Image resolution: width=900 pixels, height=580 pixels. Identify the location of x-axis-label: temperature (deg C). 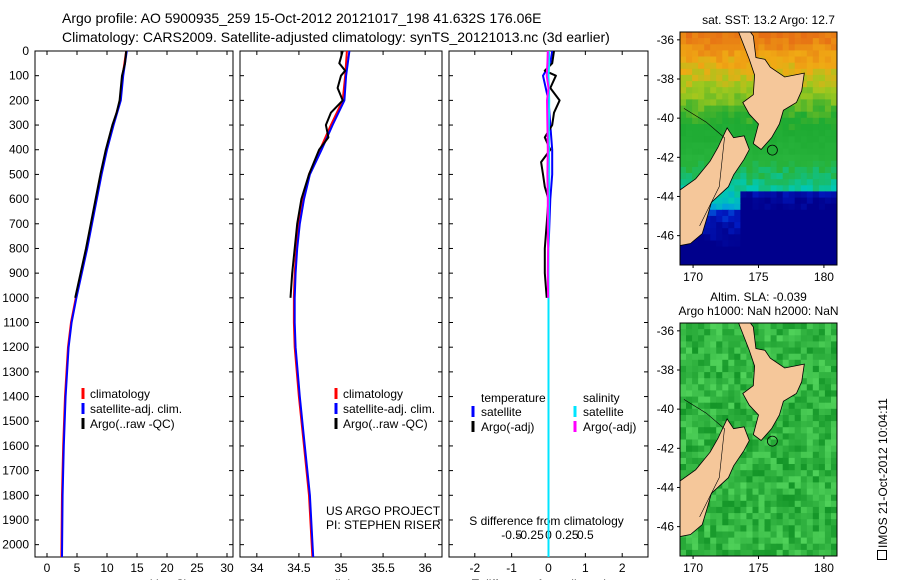
(134, 578).